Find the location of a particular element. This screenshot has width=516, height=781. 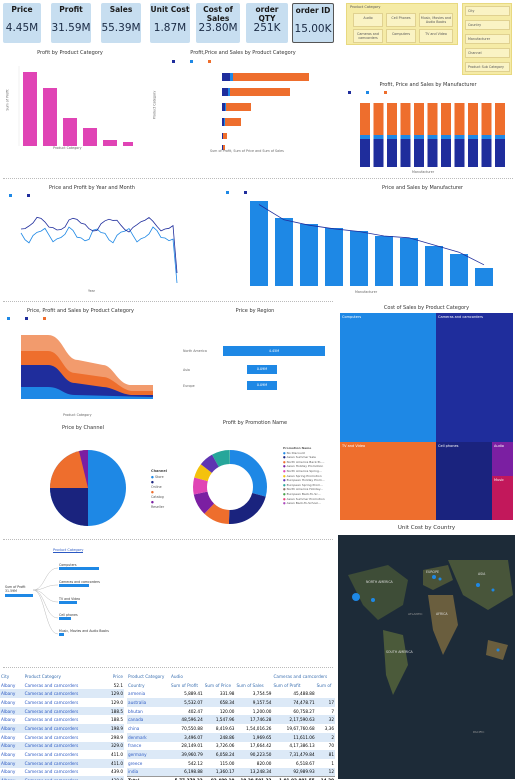

treemap-tile-music: Music is located at coordinates (502, 498).